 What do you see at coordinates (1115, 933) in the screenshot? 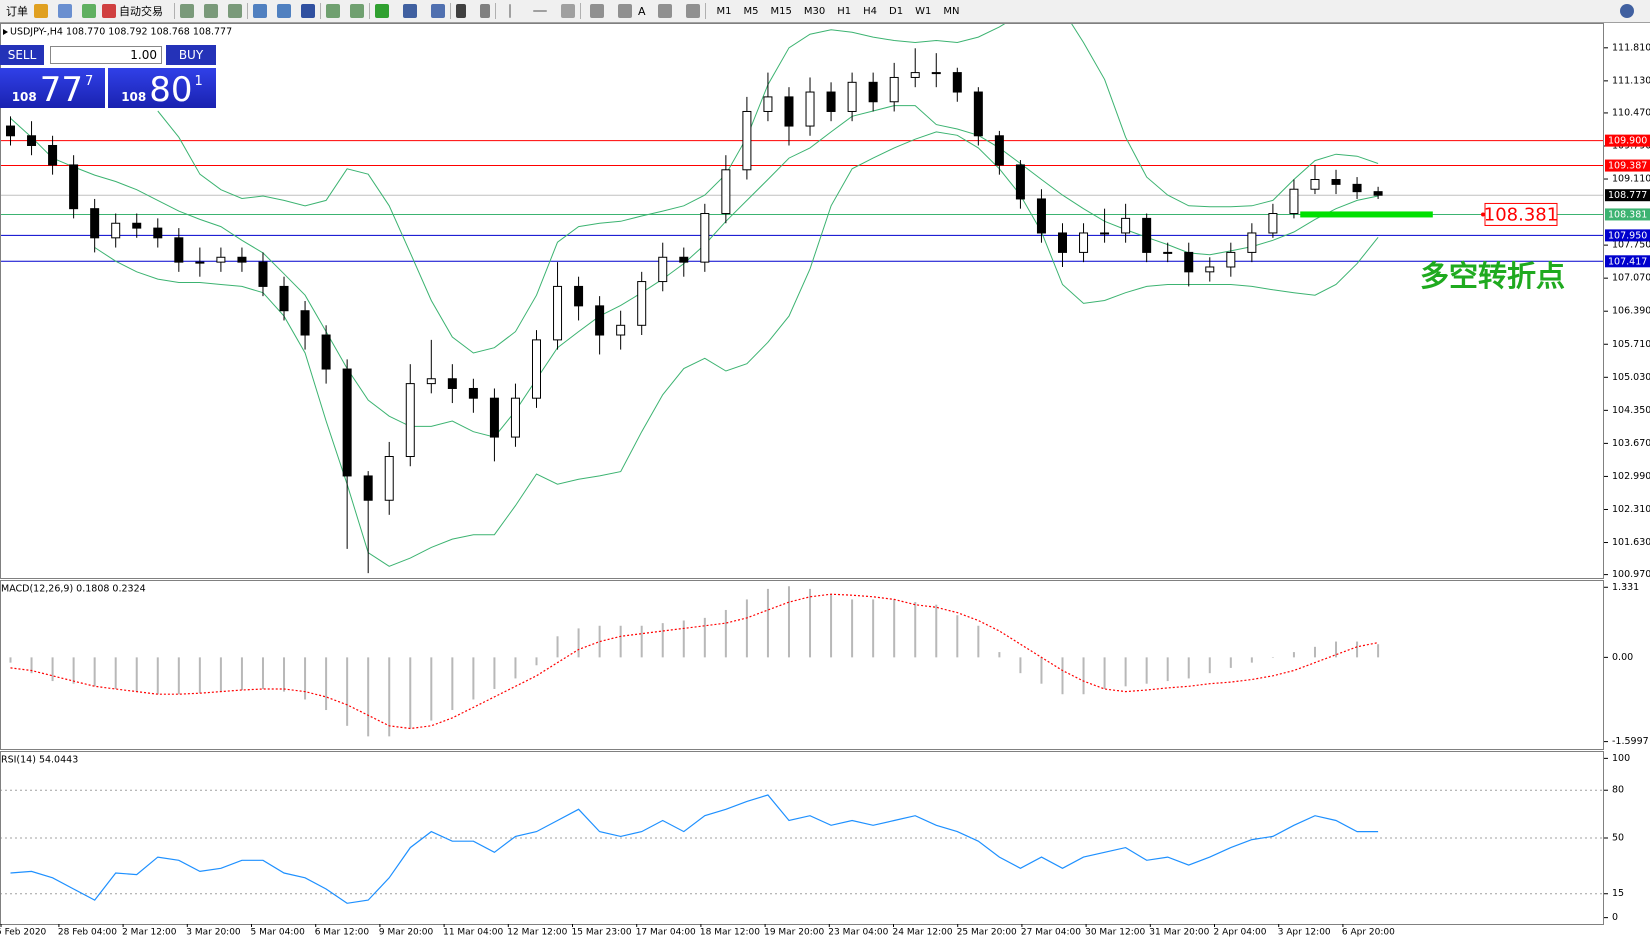
I see `x-tick-label: 30 Mar 12:00` at bounding box center [1115, 933].